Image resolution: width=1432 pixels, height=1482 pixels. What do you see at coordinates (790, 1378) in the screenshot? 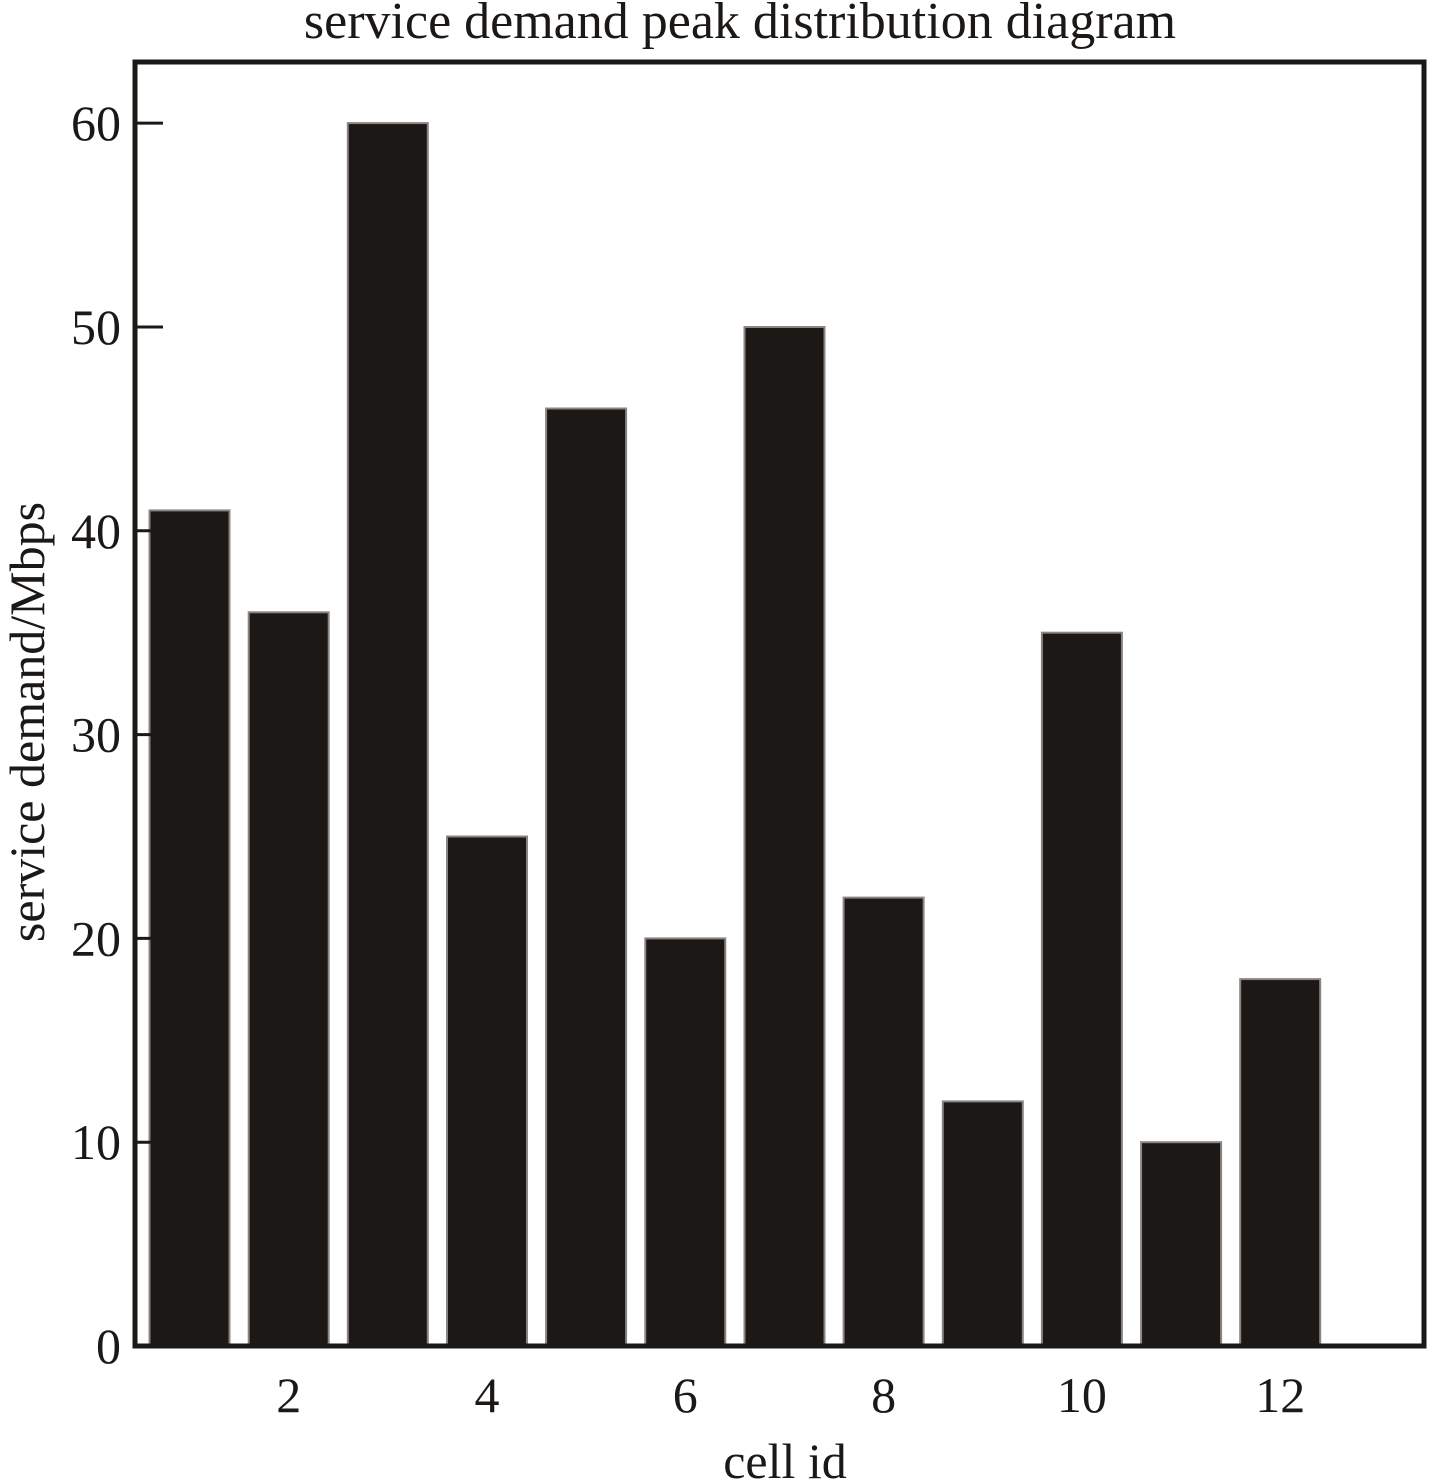
I see `x-axis-ticks: 2 4 6 8 10 12` at bounding box center [790, 1378].